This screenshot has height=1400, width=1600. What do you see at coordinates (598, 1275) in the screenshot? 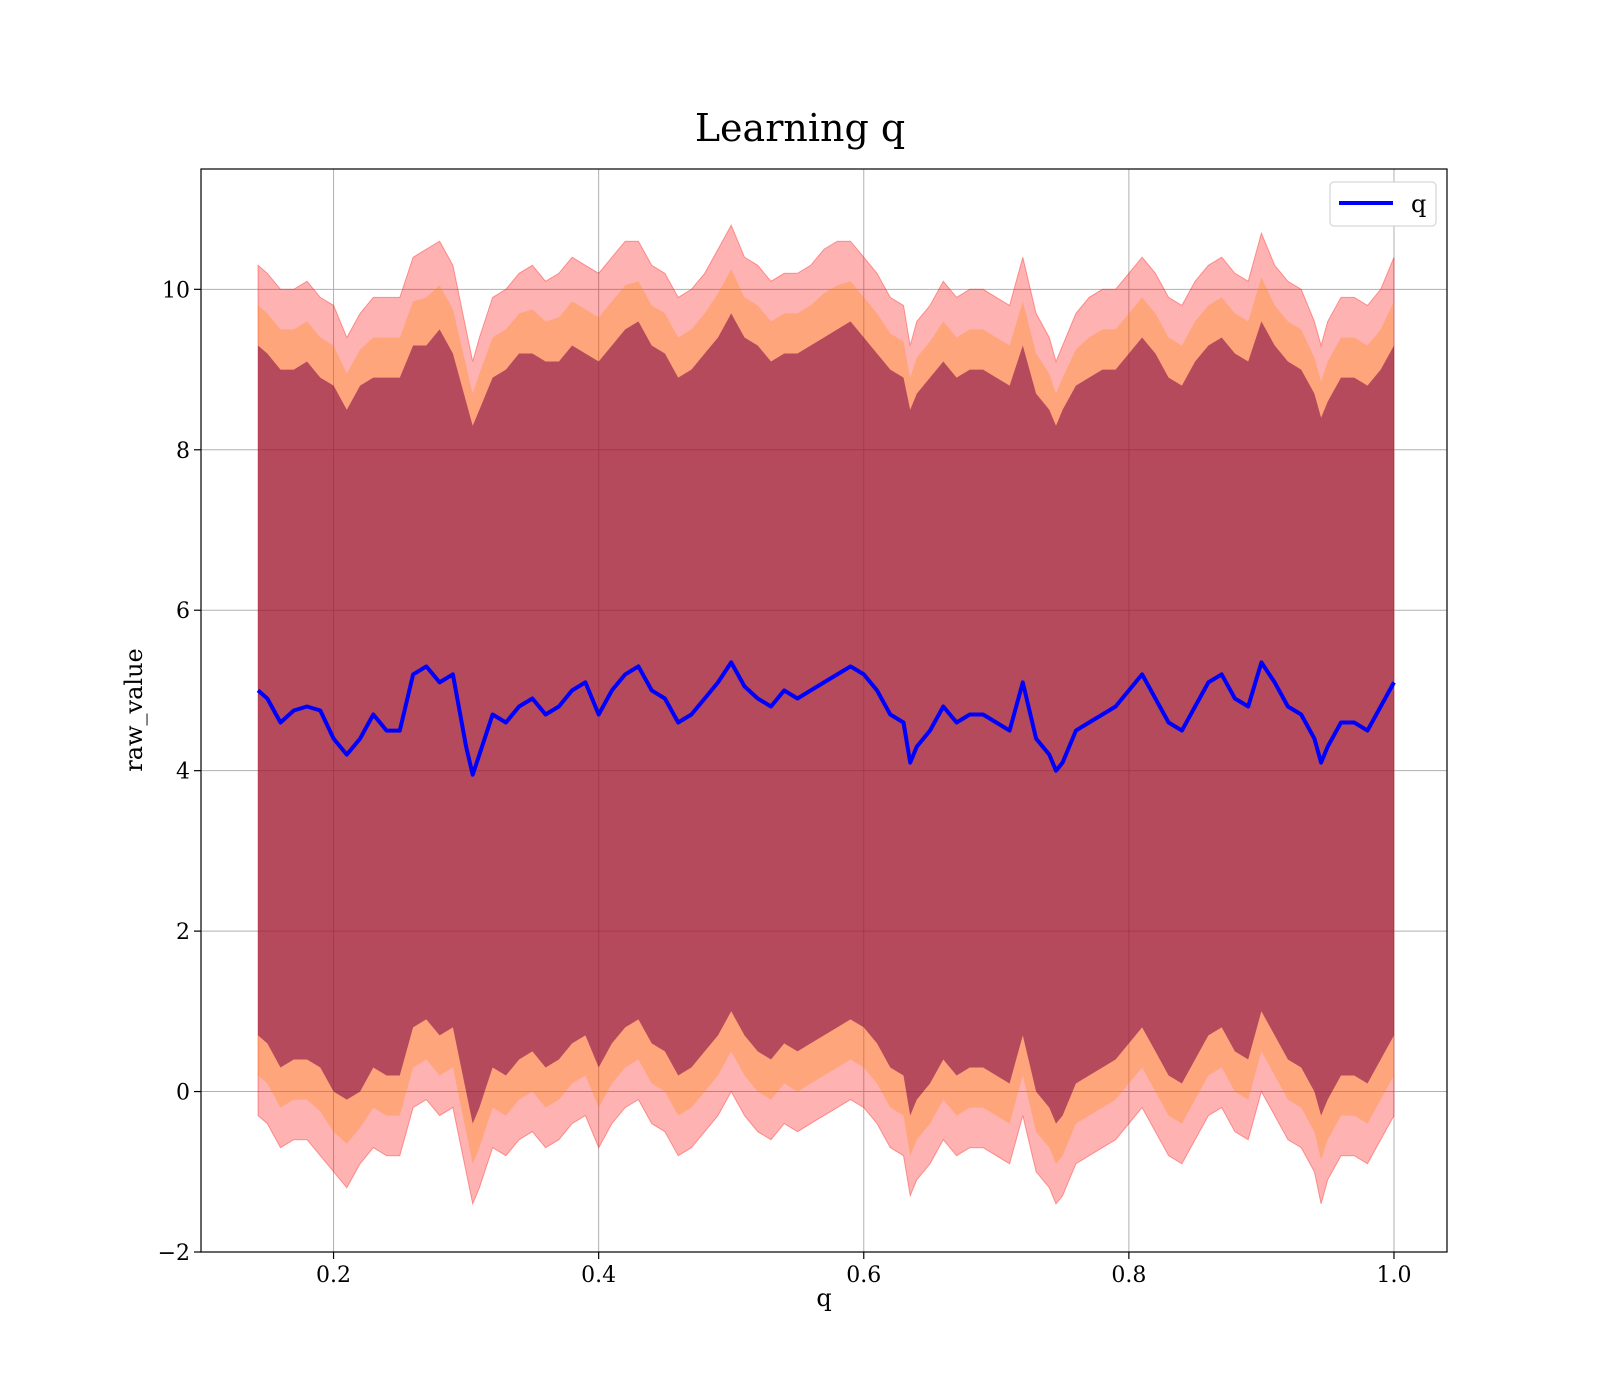
I see `x-tick-label: 0.4` at bounding box center [598, 1275].